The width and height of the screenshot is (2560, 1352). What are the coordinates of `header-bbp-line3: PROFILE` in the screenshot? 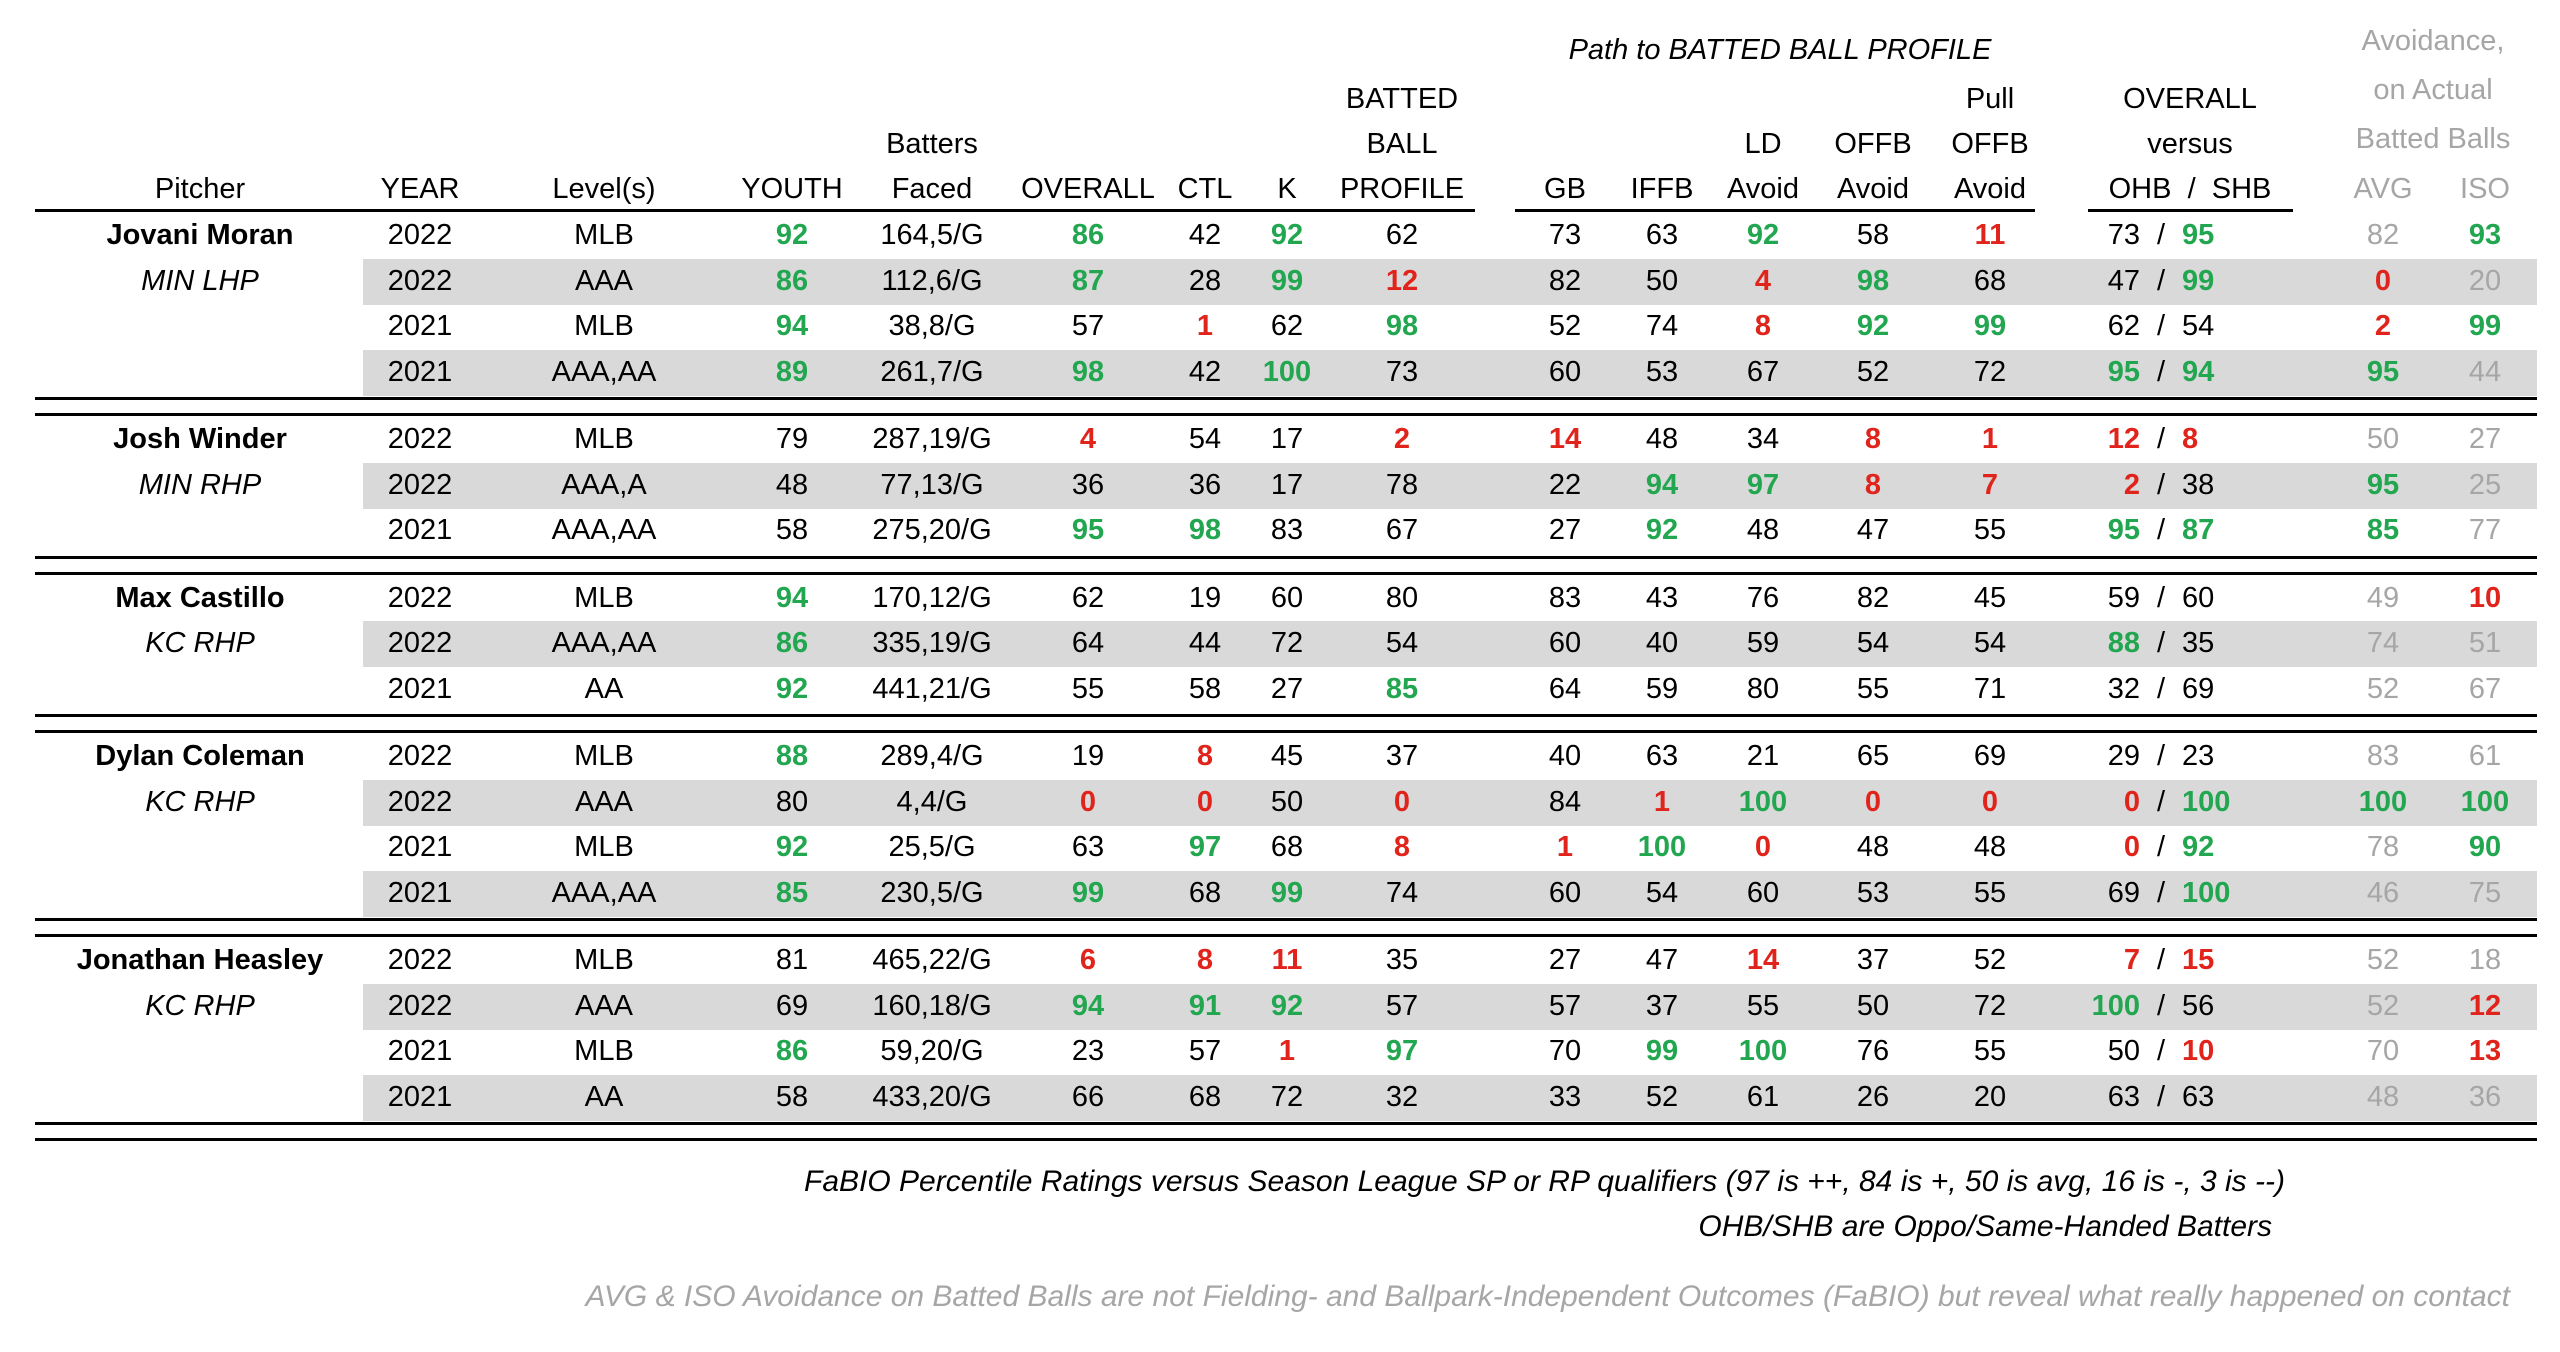 It's located at (1402, 189).